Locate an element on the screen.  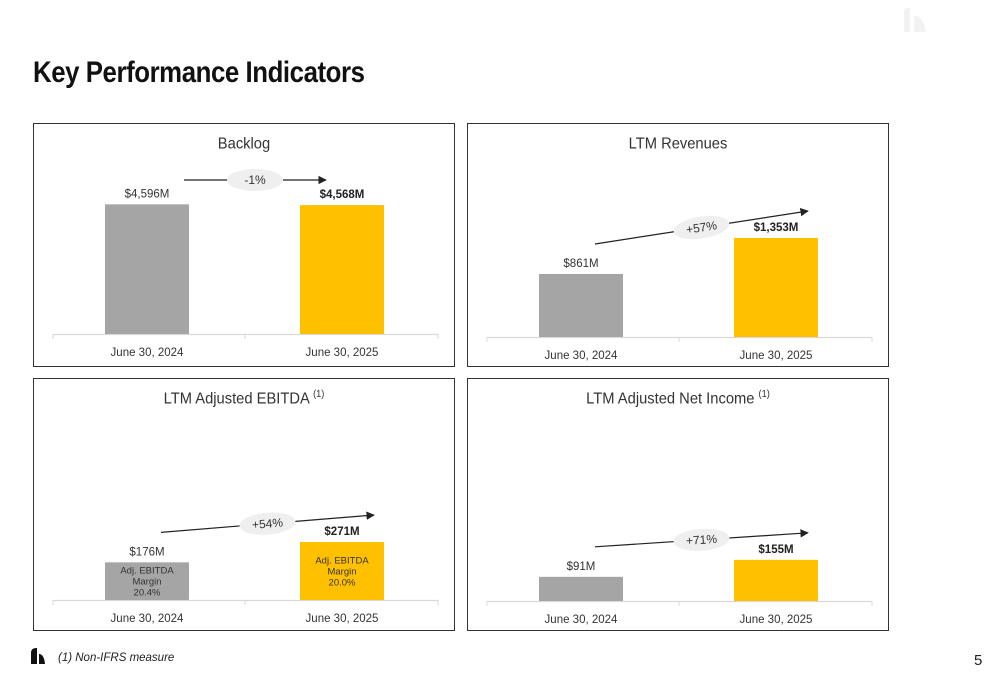
change-label: +54% is located at coordinates (267, 523).